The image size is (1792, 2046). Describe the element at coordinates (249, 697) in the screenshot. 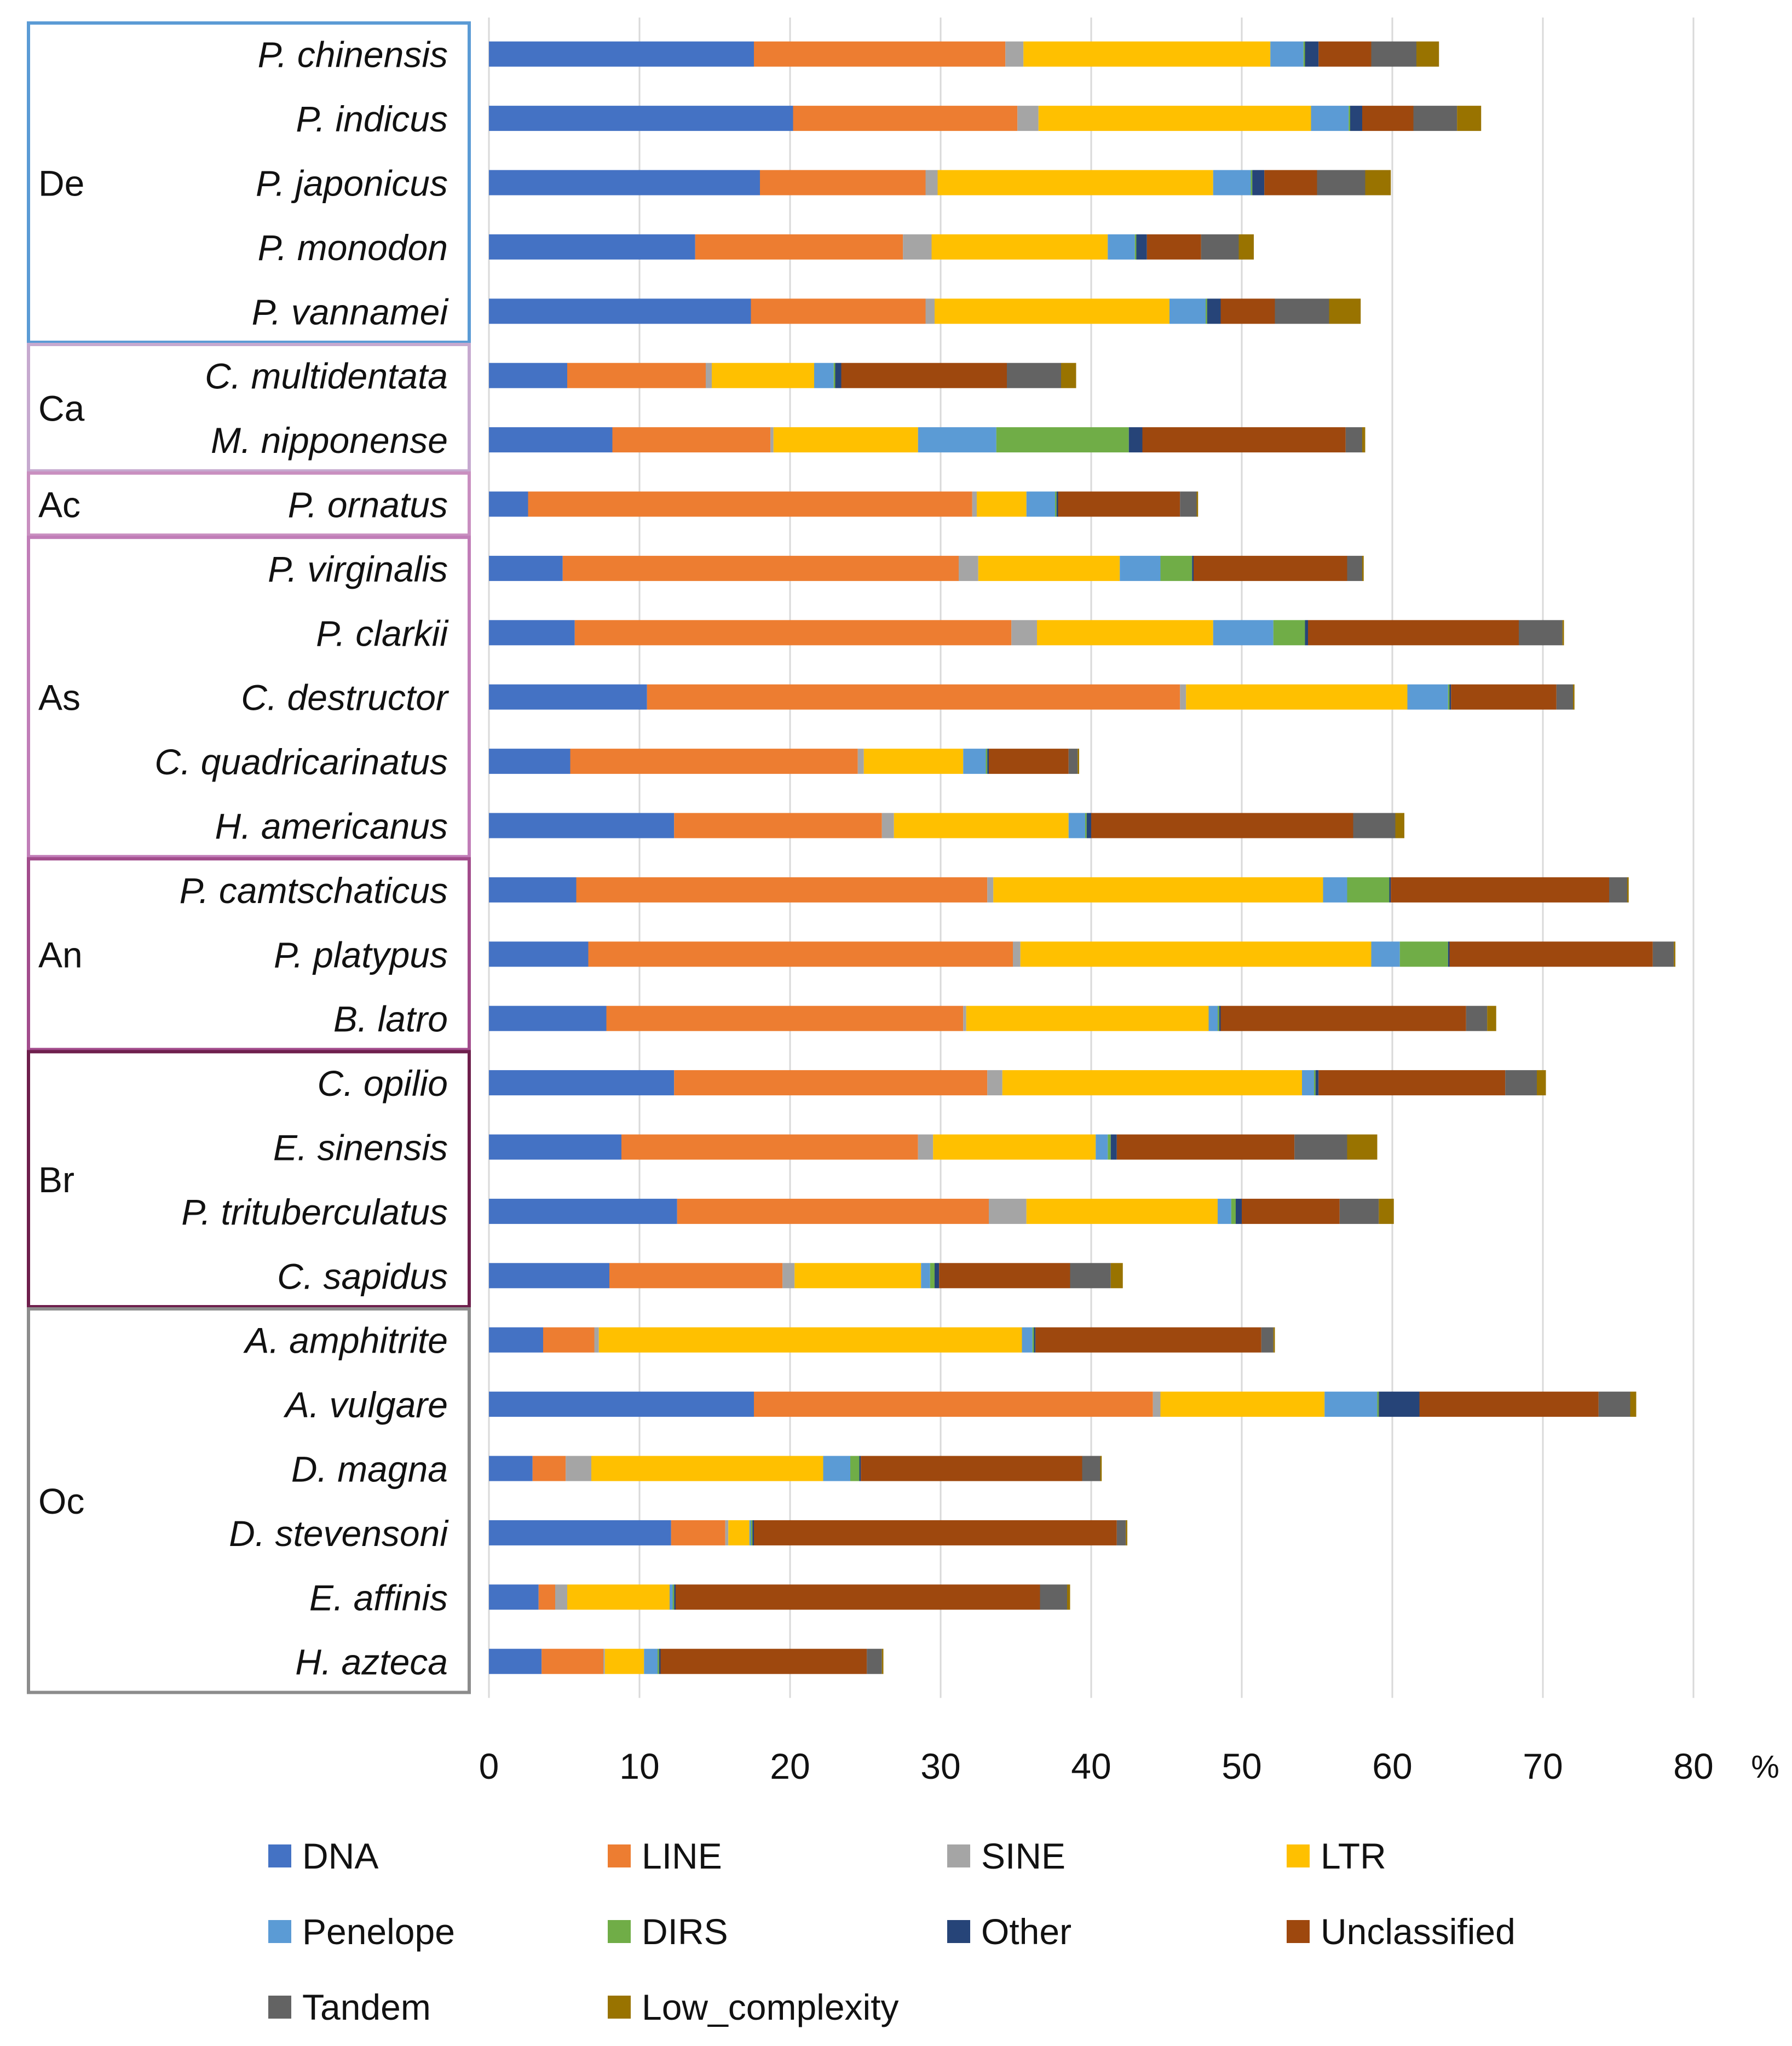

I see `group-box-as` at that location.